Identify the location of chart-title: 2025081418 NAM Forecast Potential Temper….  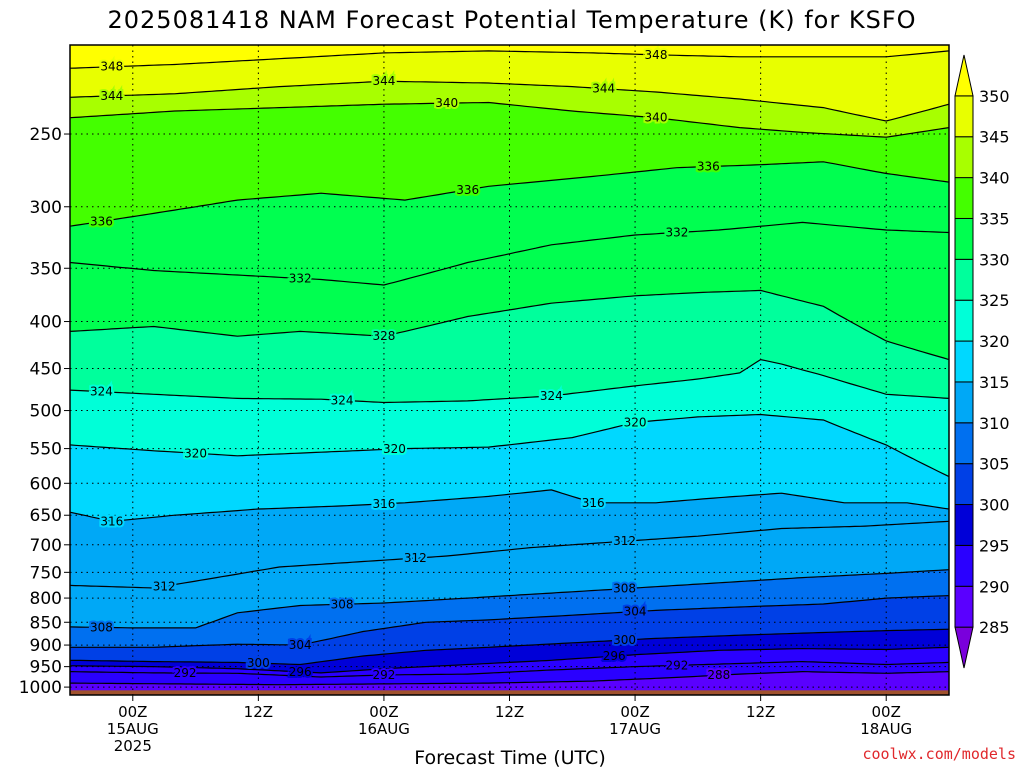
(511, 20).